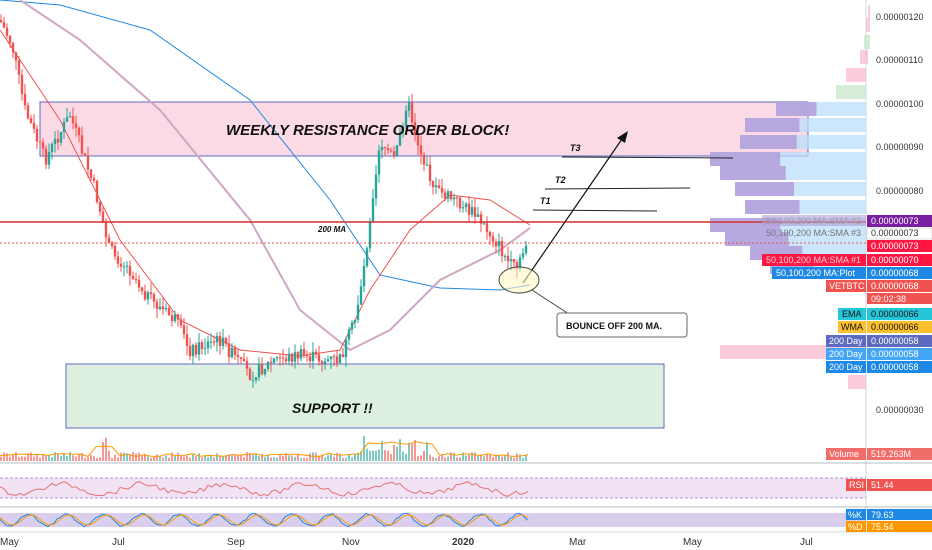 Image resolution: width=932 pixels, height=550 pixels. Describe the element at coordinates (899, 354) in the screenshot. I see `label-200day2-bg` at that location.